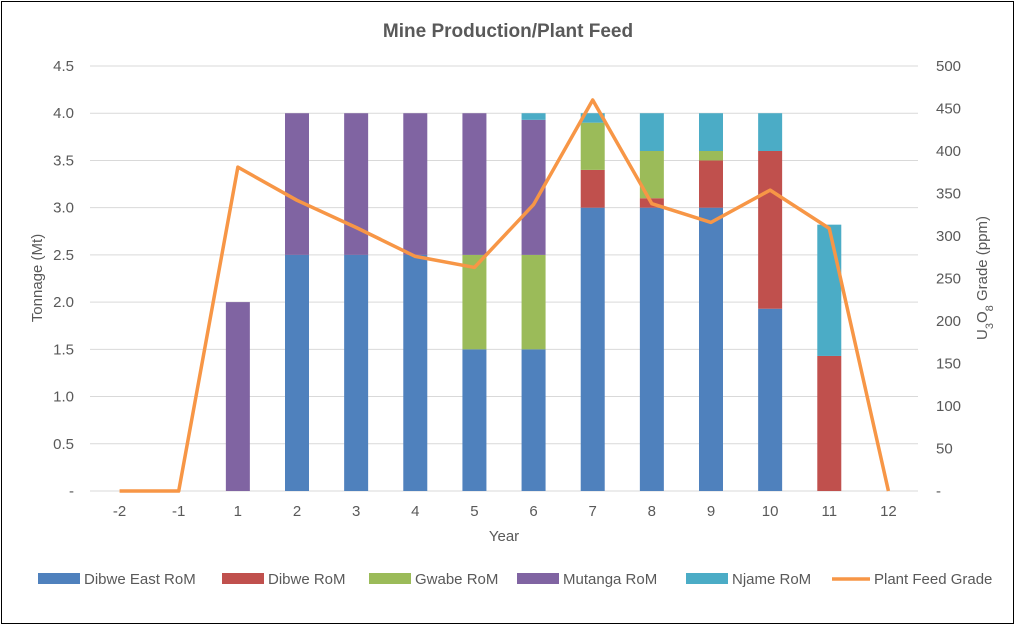 This screenshot has width=1017, height=627. I want to click on y2-tick-label: 350, so click(948, 194).